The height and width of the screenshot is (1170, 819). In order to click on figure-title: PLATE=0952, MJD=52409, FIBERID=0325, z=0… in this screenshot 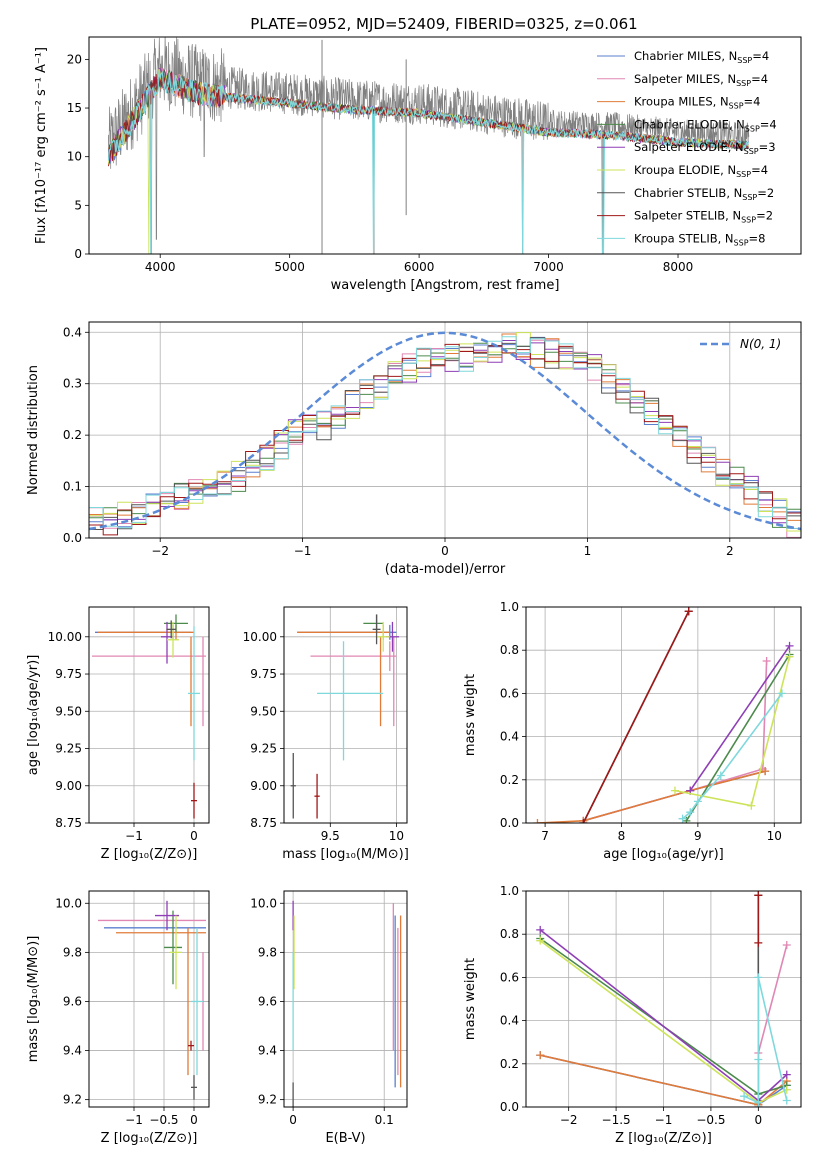, I will do `click(443, 24)`.